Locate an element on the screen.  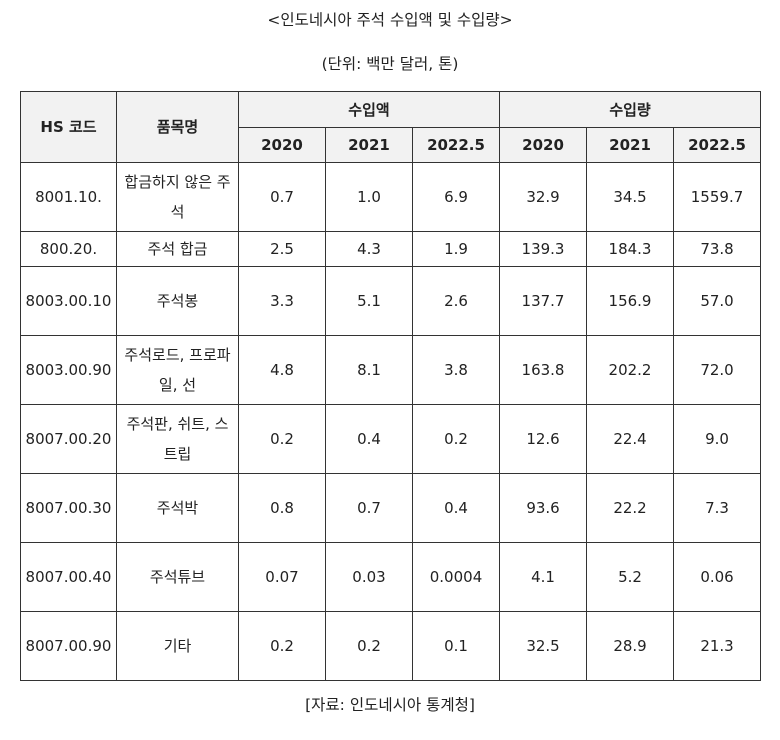
header-row-group: HS 코드 품목명 수입액 수입량 is located at coordinates (391, 127).